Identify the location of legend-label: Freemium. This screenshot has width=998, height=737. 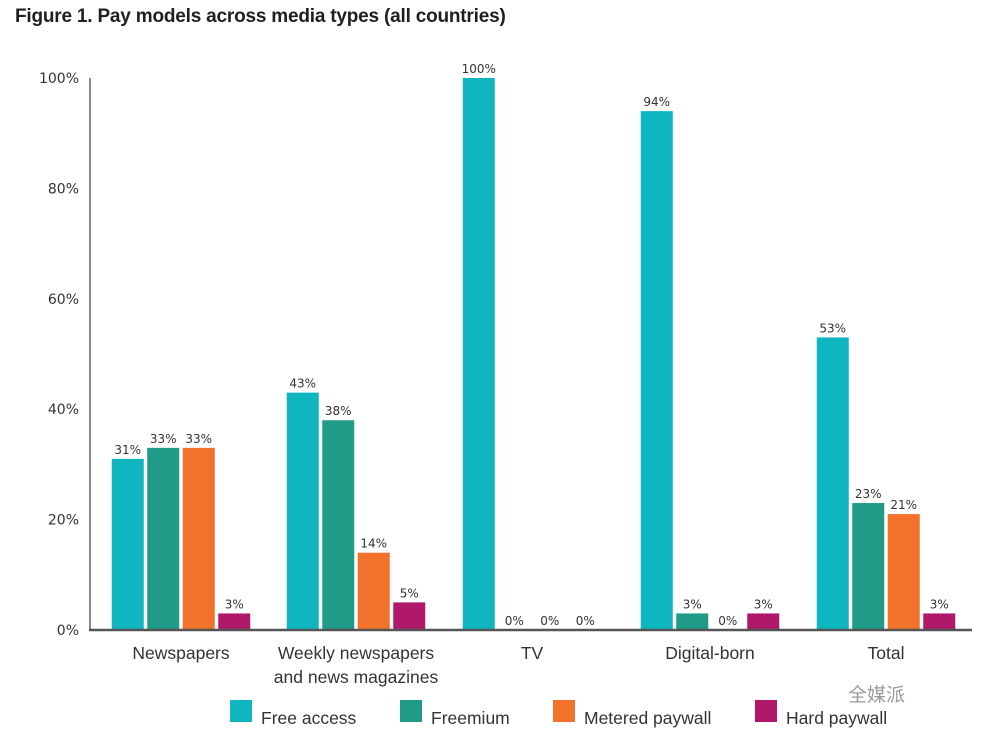
(470, 718).